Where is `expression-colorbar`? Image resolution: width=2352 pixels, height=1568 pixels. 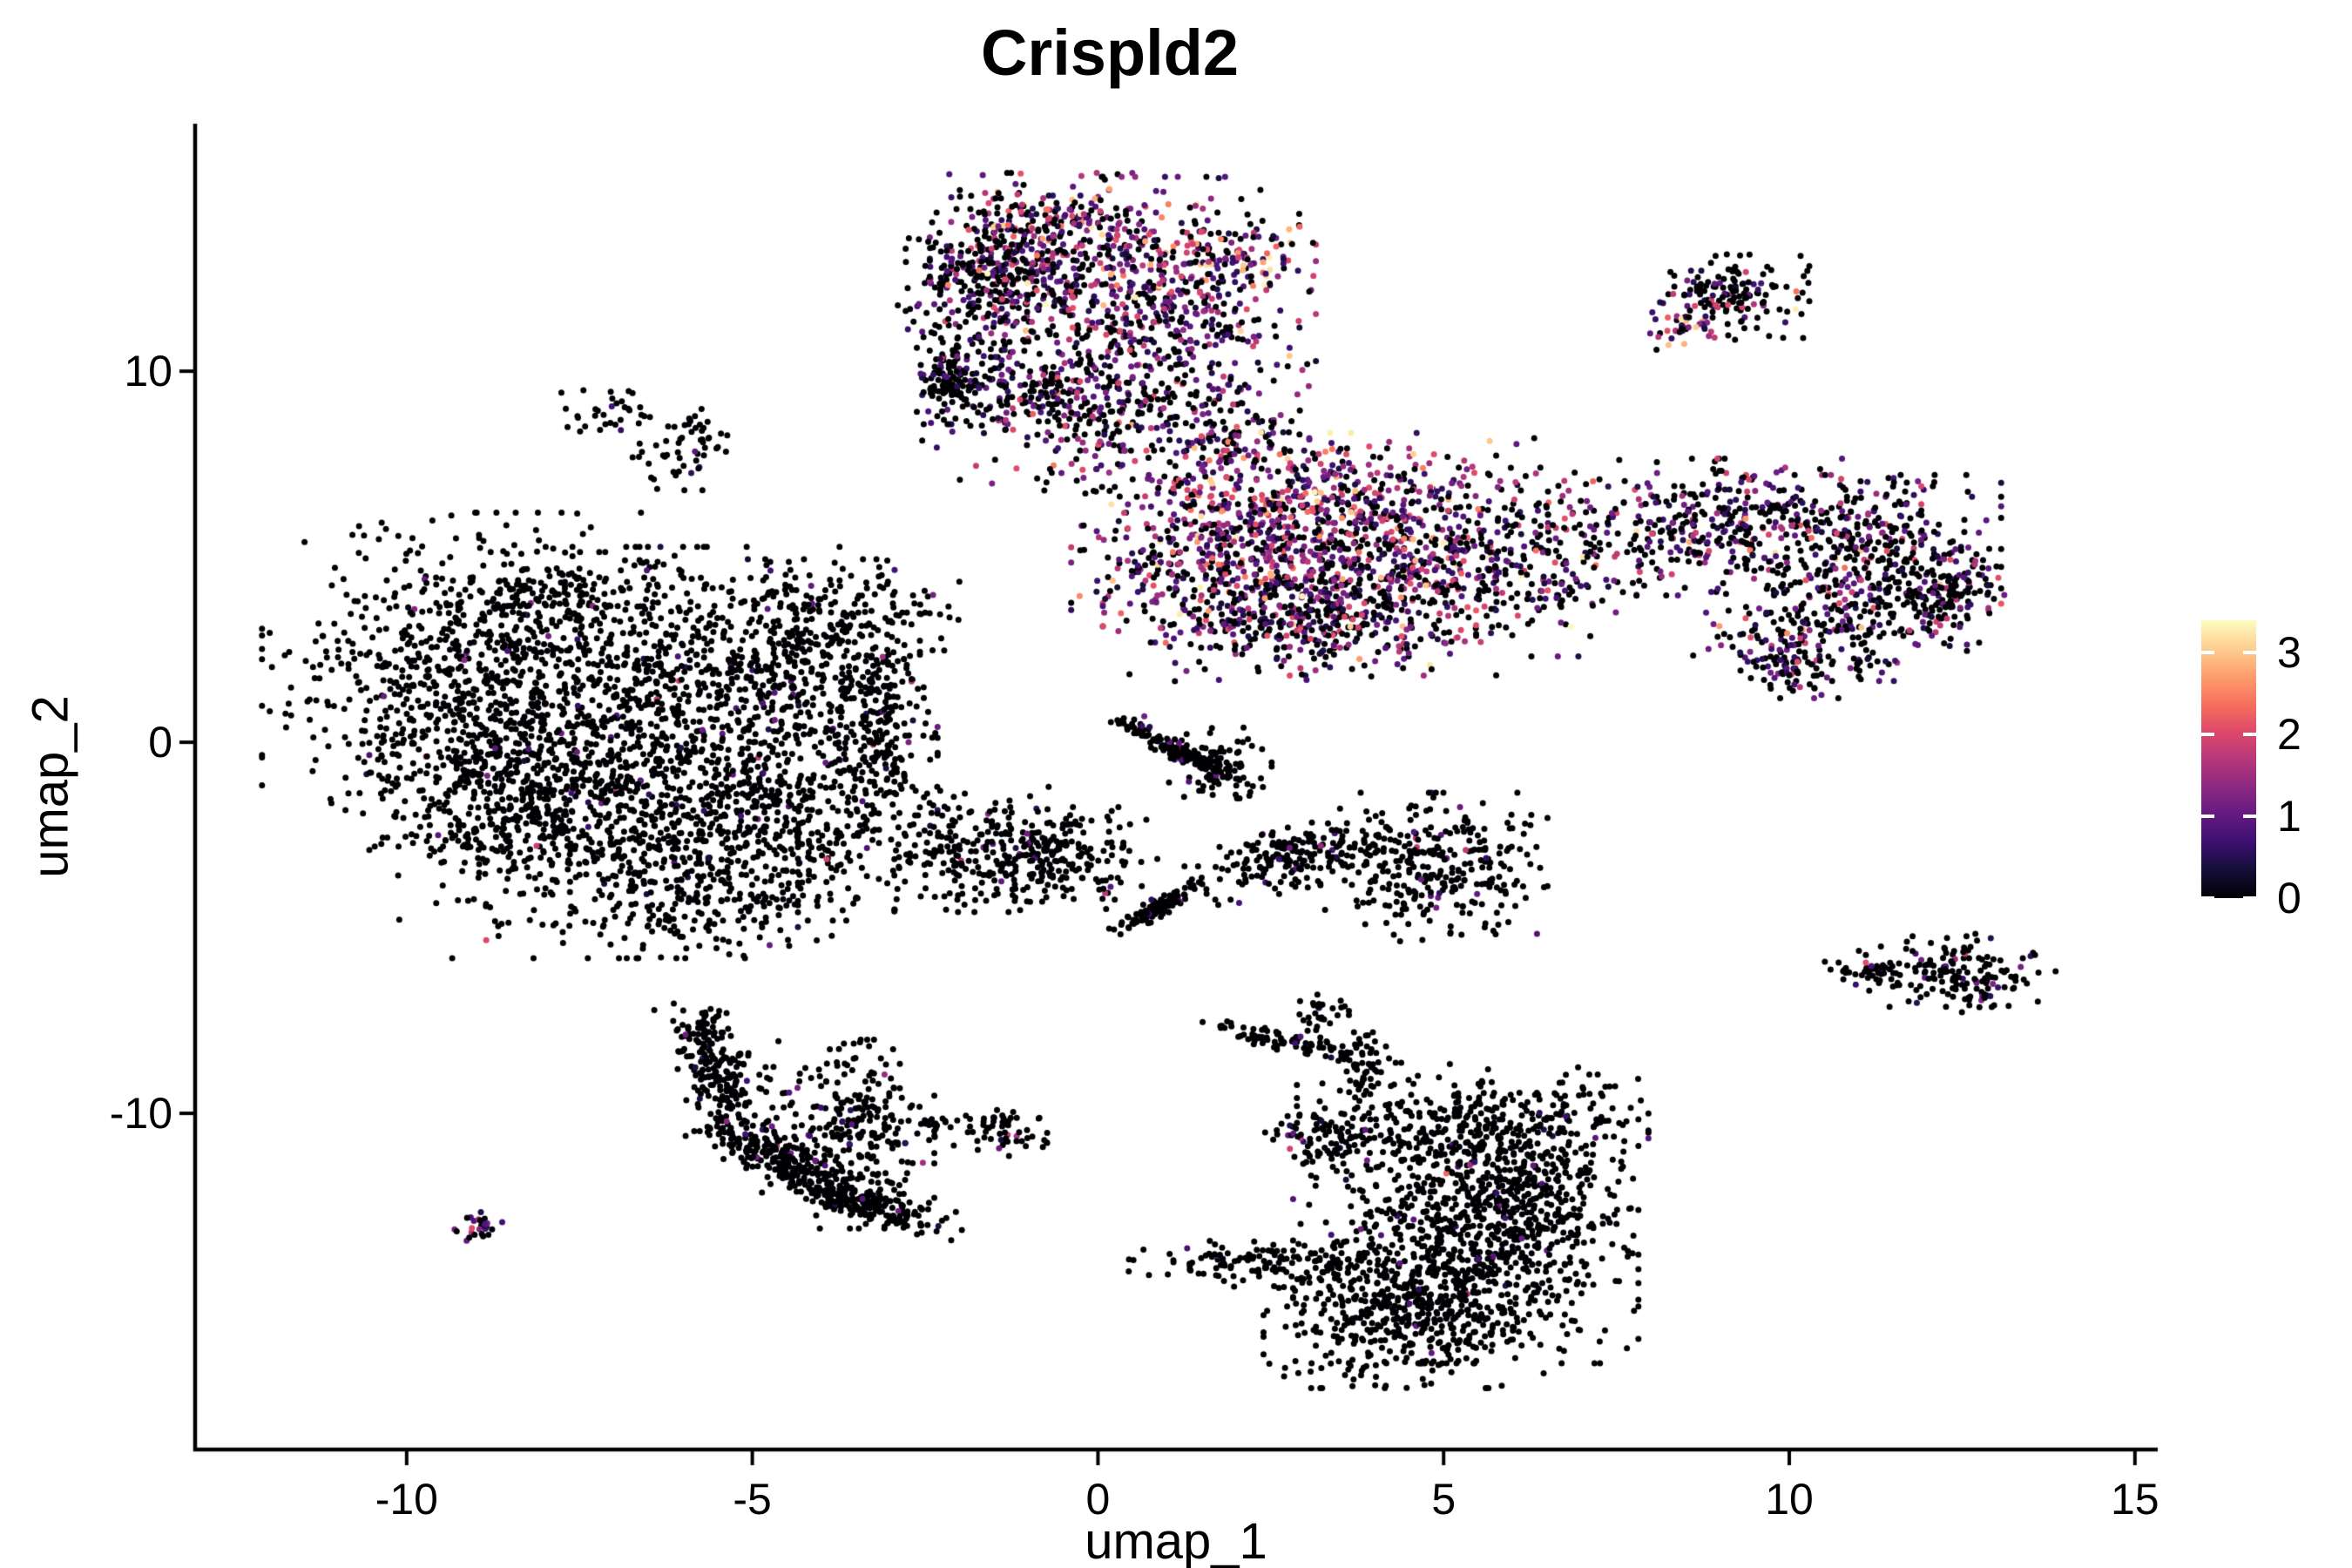
expression-colorbar is located at coordinates (2228, 759).